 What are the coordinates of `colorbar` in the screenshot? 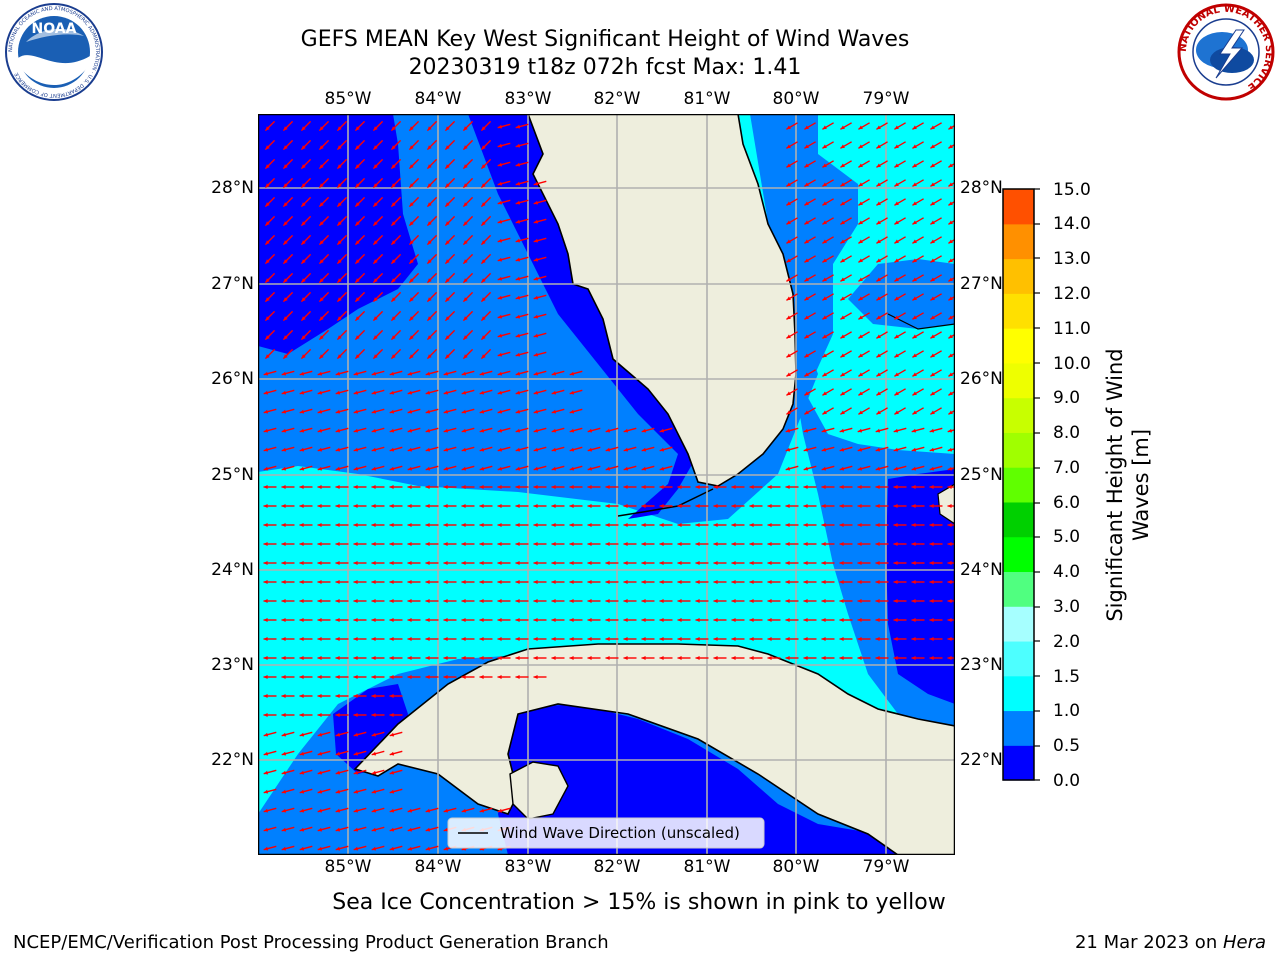 It's located at (1021, 484).